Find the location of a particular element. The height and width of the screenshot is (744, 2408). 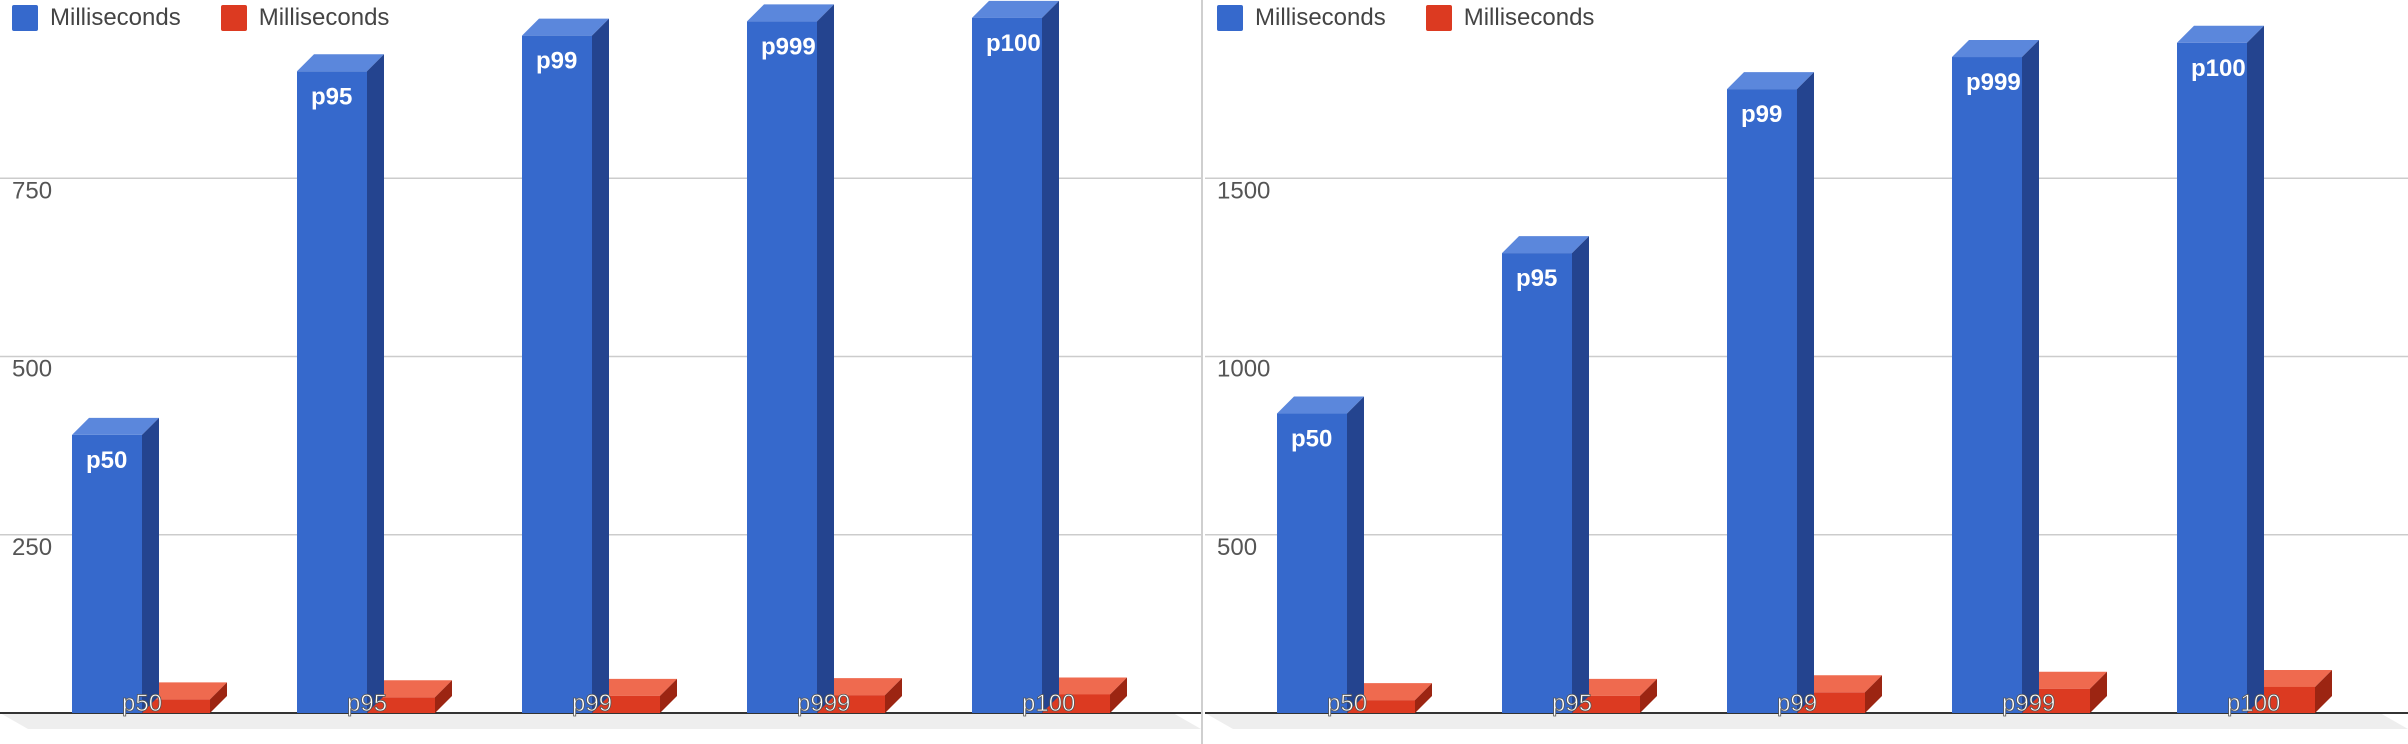

y-tick-label: 1500 is located at coordinates (1243, 190).